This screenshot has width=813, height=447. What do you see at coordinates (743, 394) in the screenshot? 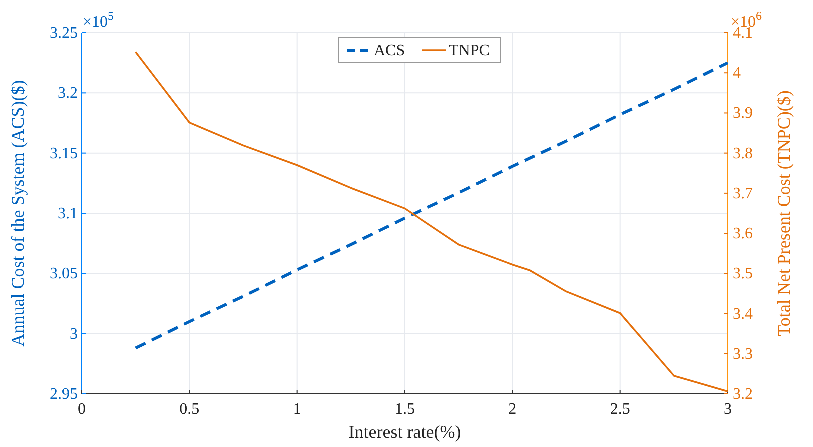
I see `y2-tick-label: 3.2` at bounding box center [743, 394].